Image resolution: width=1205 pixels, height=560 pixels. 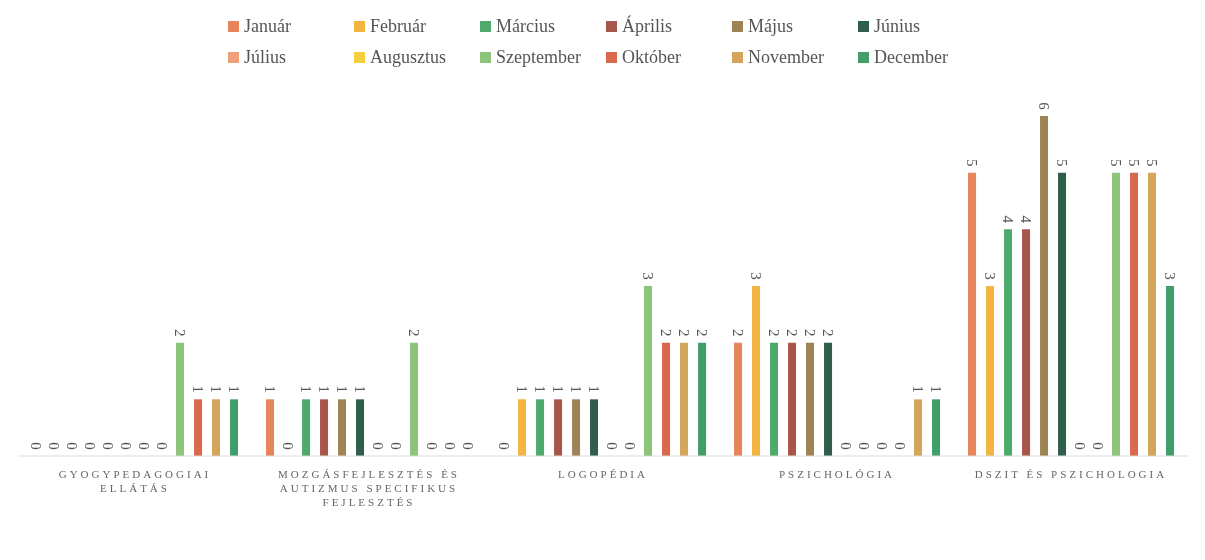 I want to click on legend-label: Szeptember, so click(x=538, y=57).